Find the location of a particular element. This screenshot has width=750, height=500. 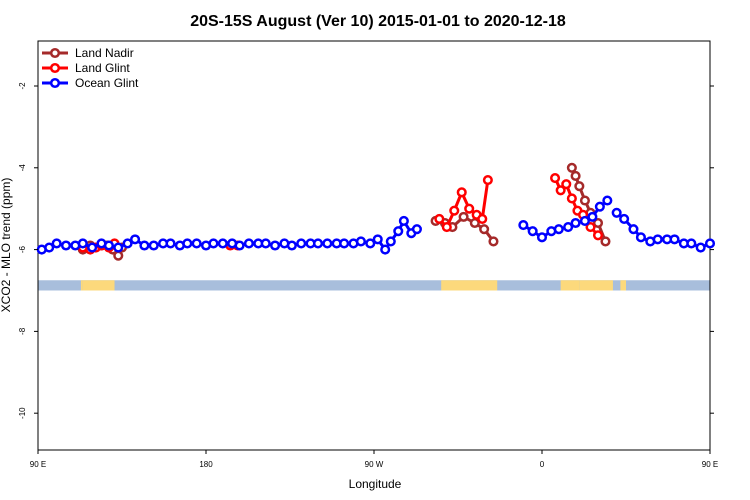

x-tick-label: 90 W is located at coordinates (374, 464).